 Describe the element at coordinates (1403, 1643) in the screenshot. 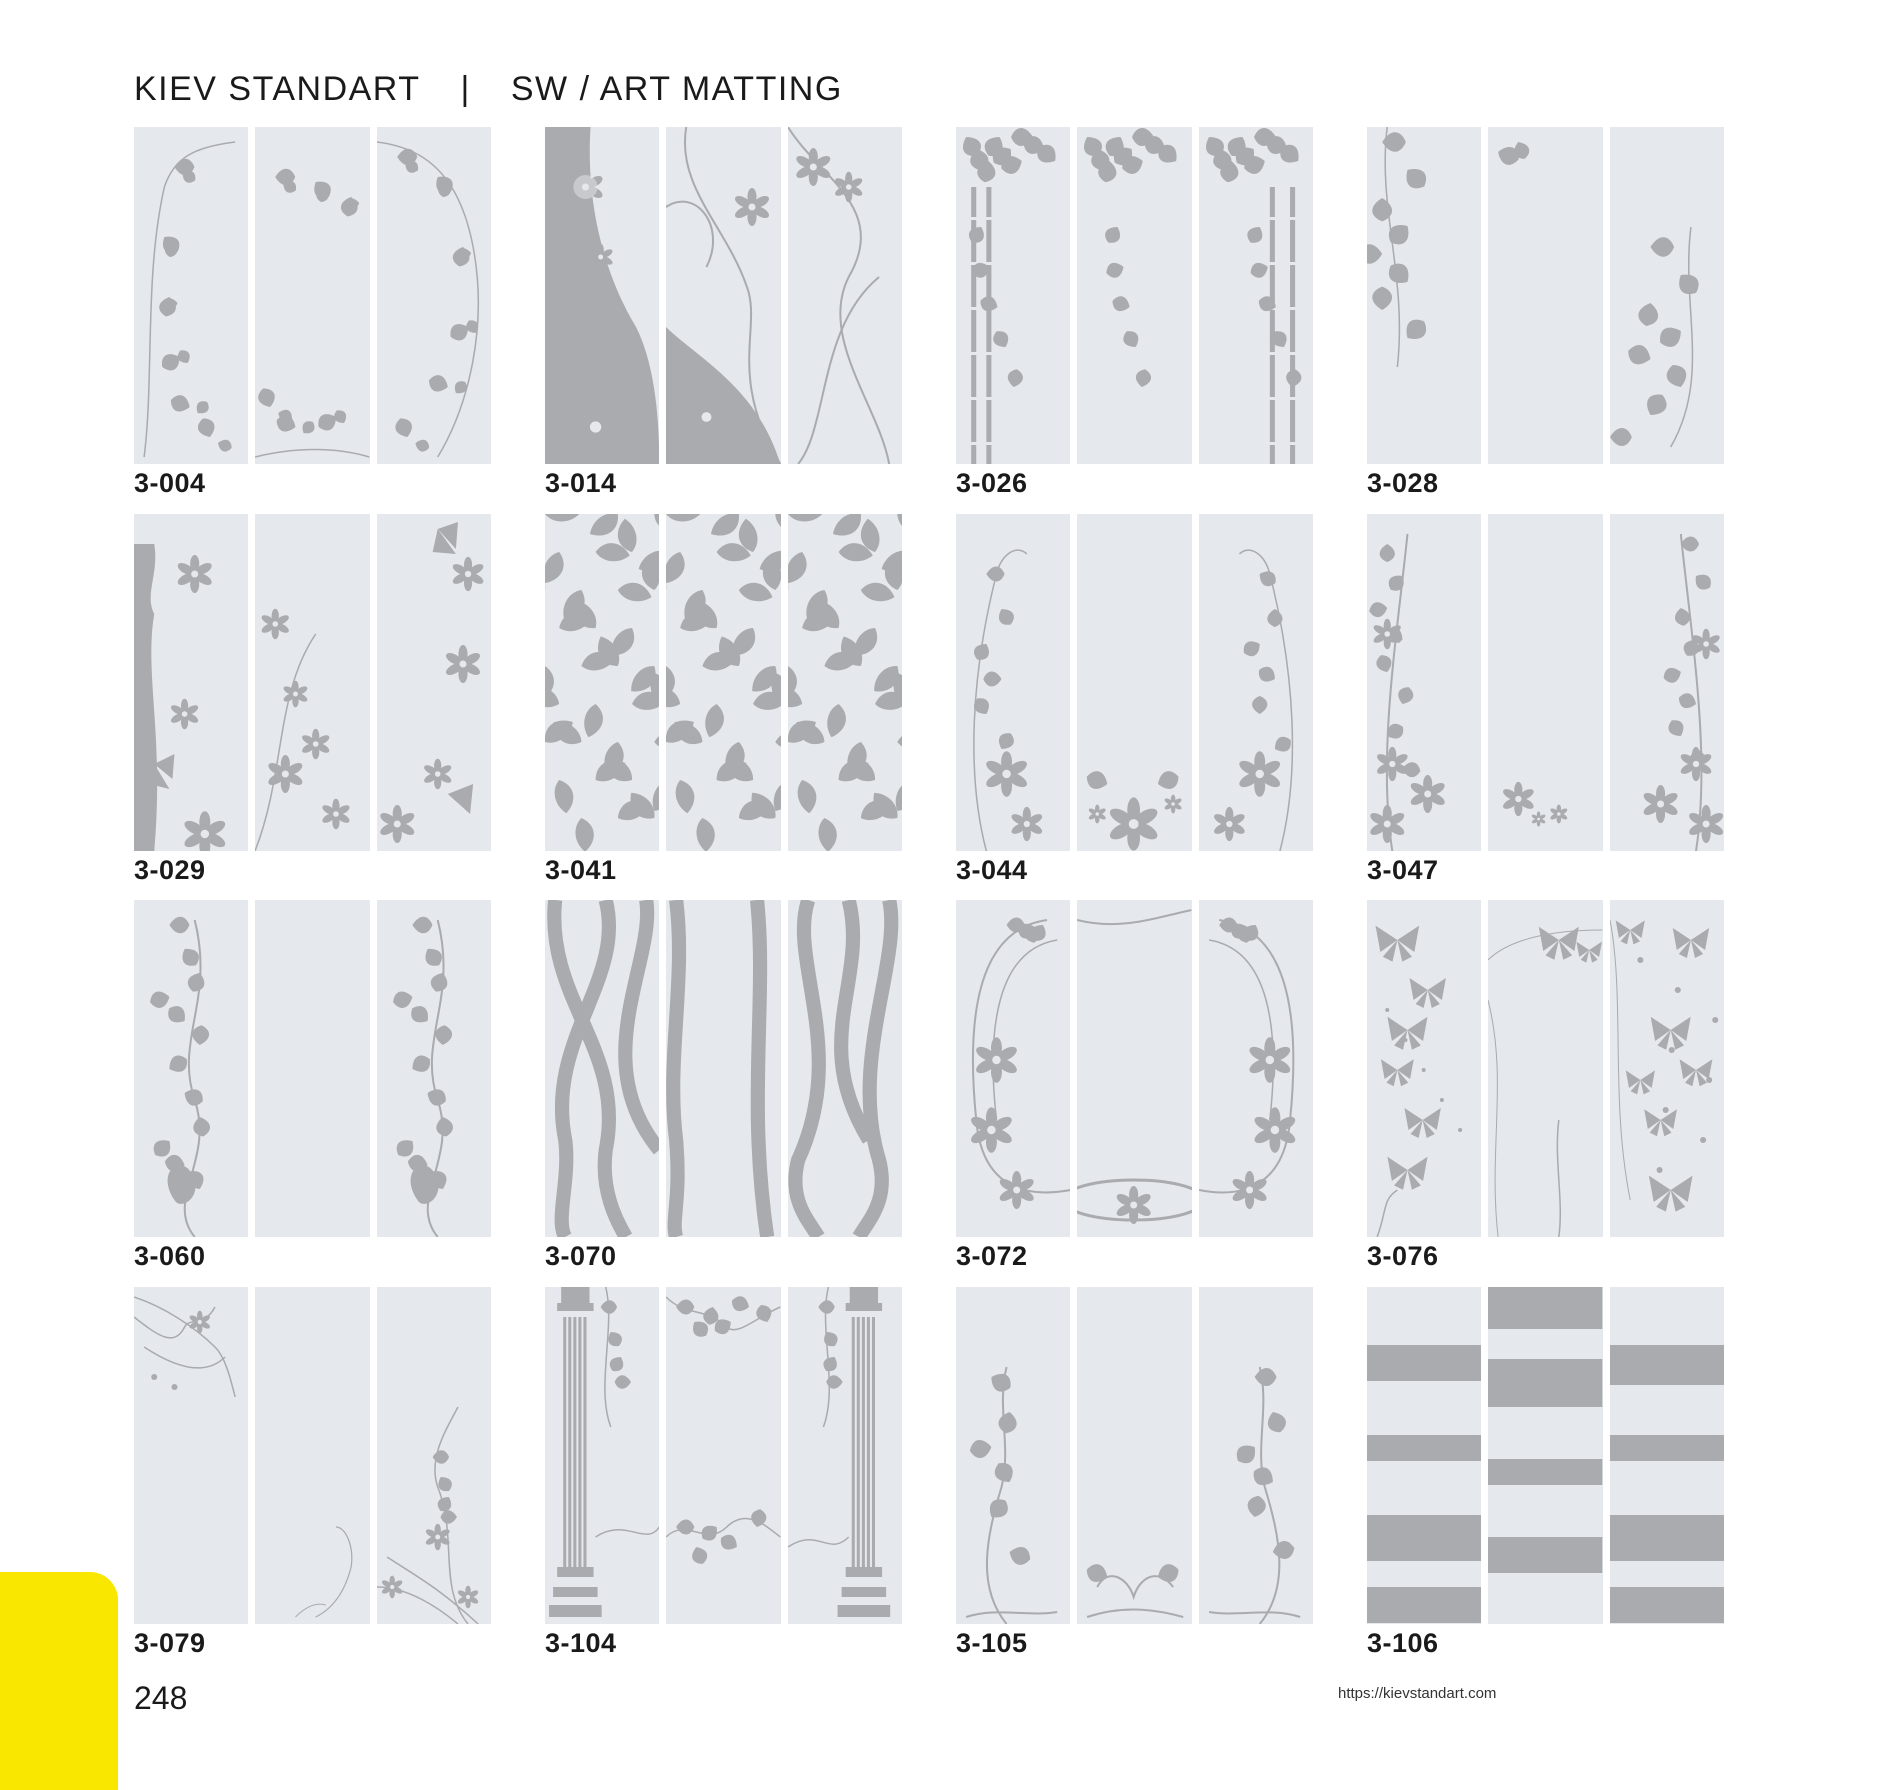

I see `item-code: 3-106` at that location.